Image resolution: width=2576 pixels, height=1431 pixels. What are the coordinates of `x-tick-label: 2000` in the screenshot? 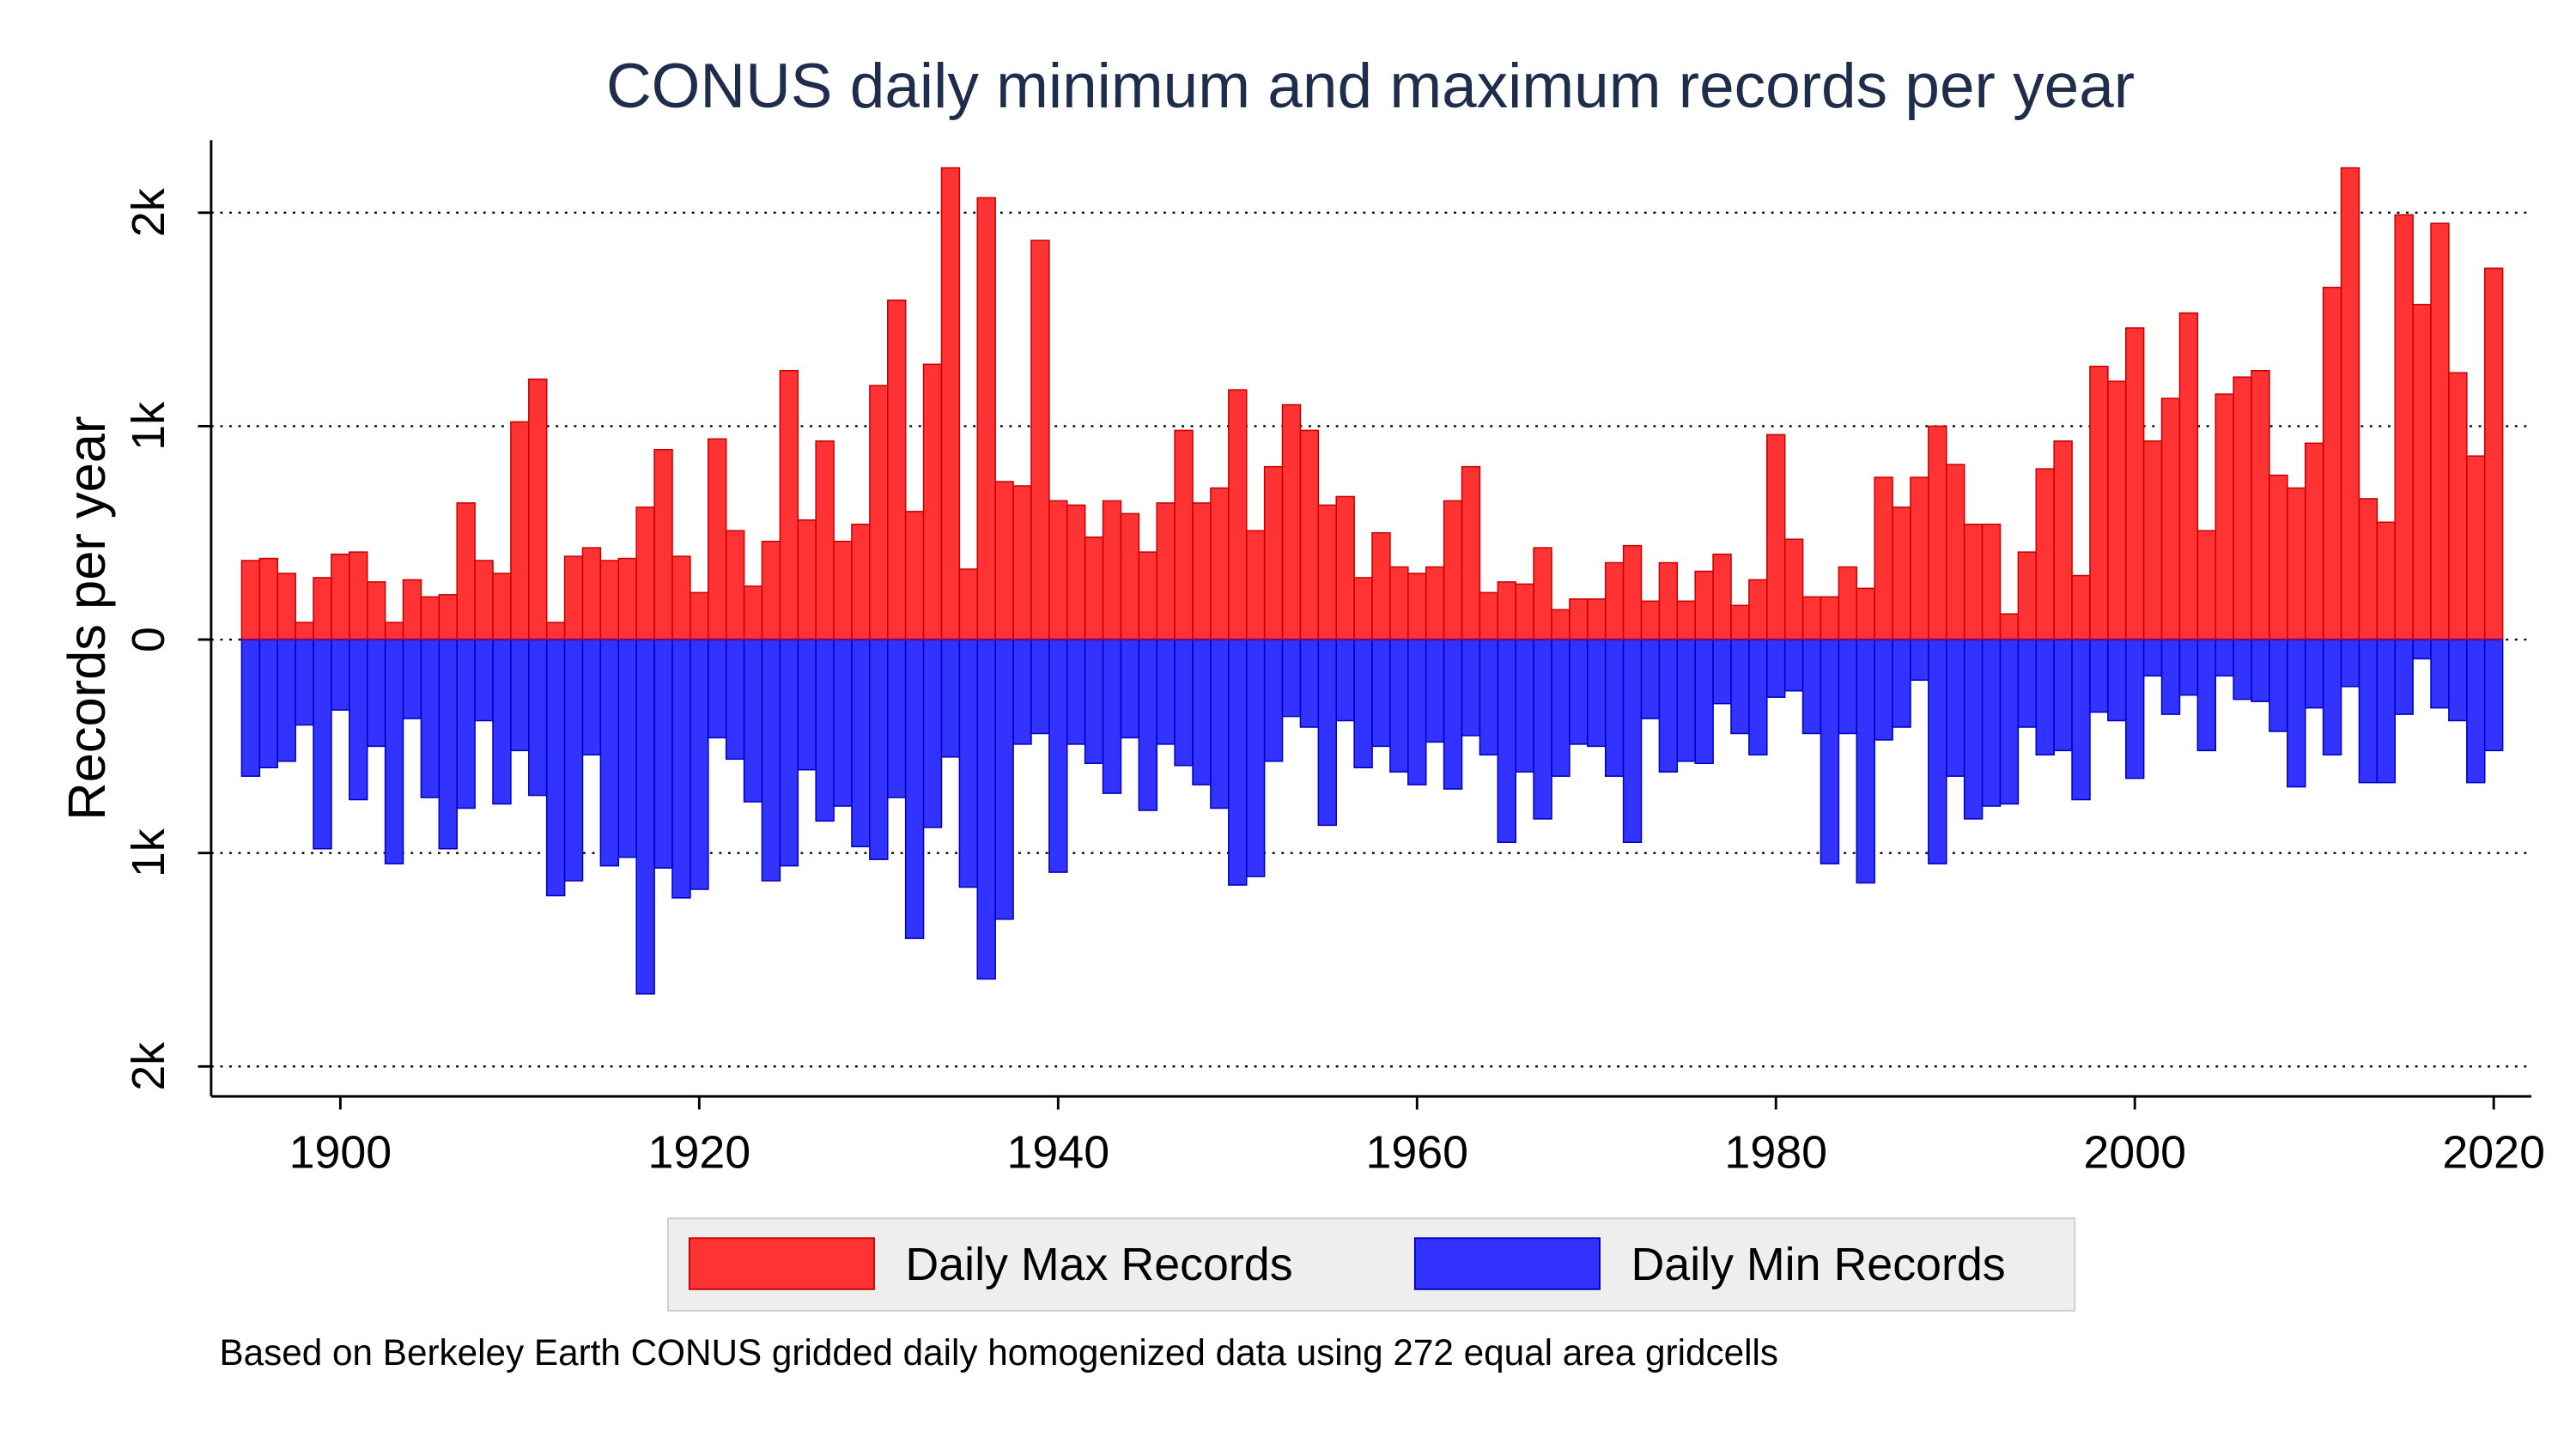 It's located at (2134, 1152).